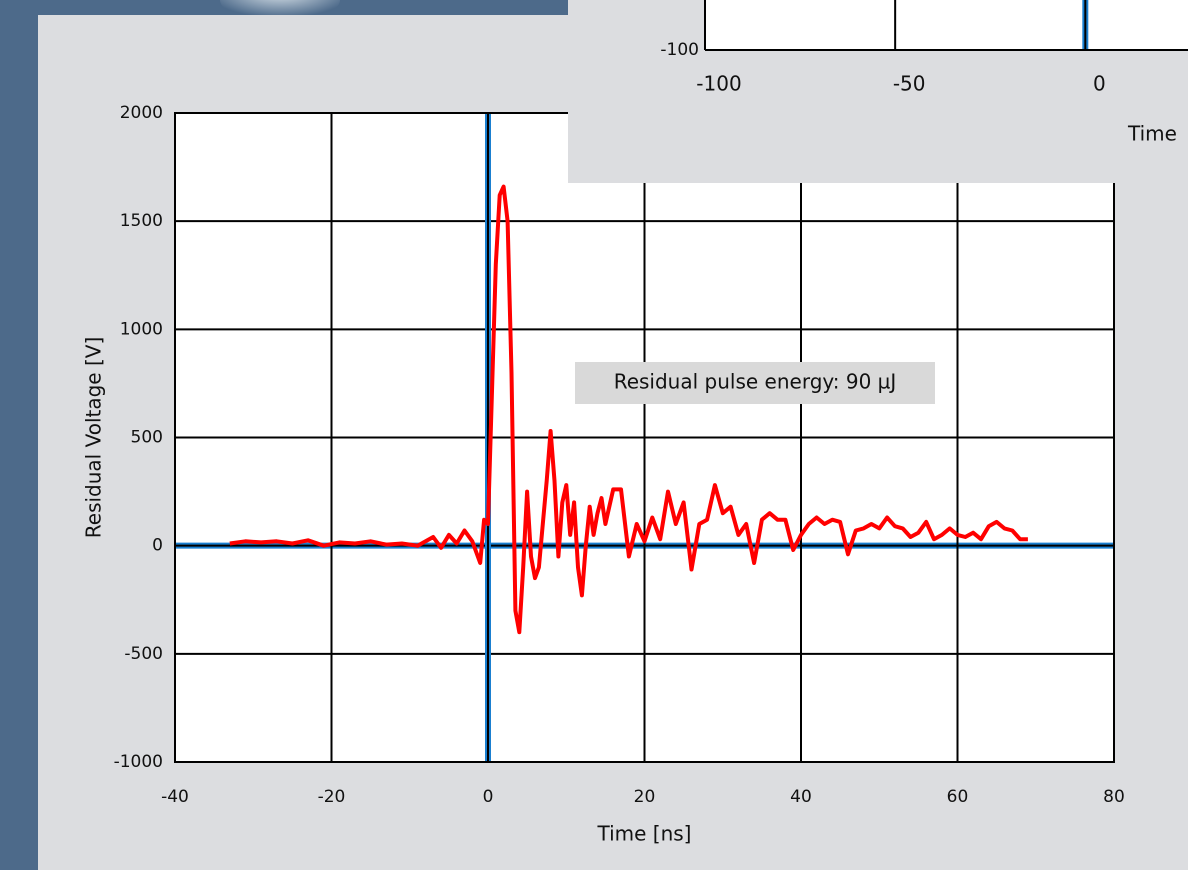 Image resolution: width=1188 pixels, height=870 pixels. Describe the element at coordinates (141, 221) in the screenshot. I see `y-tick-label: 1500` at that location.